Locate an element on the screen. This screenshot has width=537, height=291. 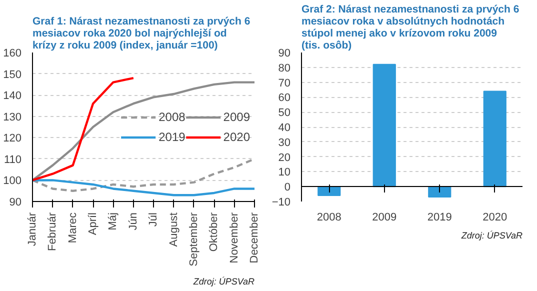
y-tick-label: 140 is located at coordinates (12, 96).